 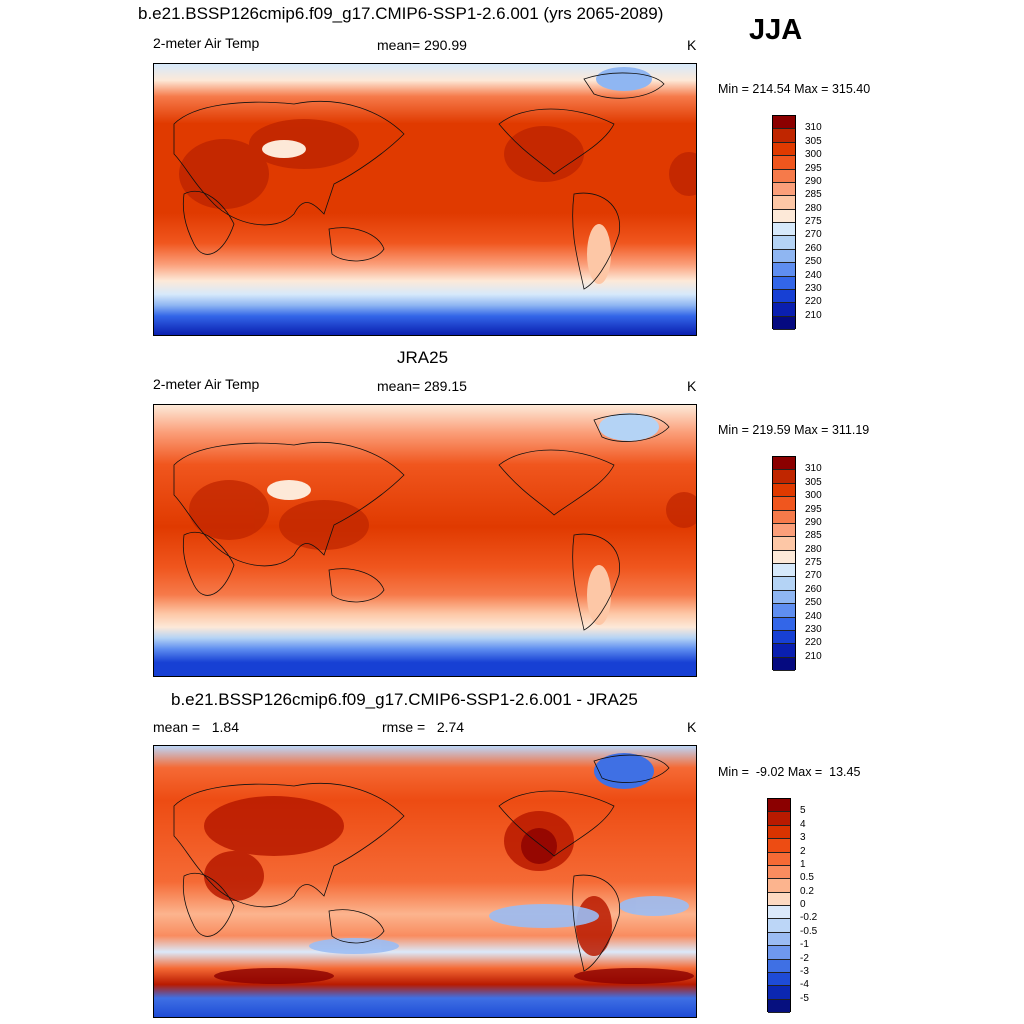 What do you see at coordinates (206, 384) in the screenshot?
I see `panel2-variable-label: 2-meter Air Temp` at bounding box center [206, 384].